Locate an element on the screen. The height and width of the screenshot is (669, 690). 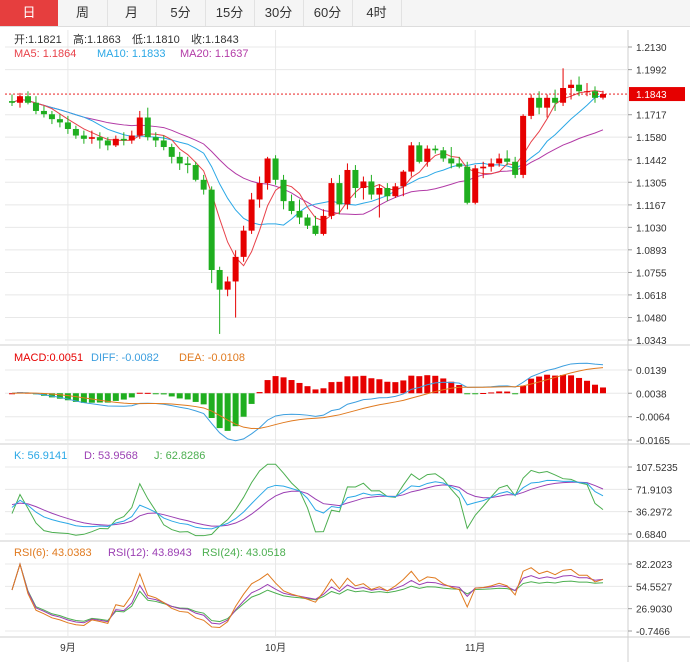
macd-tick-label-3: -0.0165 is located at coordinates (653, 441).